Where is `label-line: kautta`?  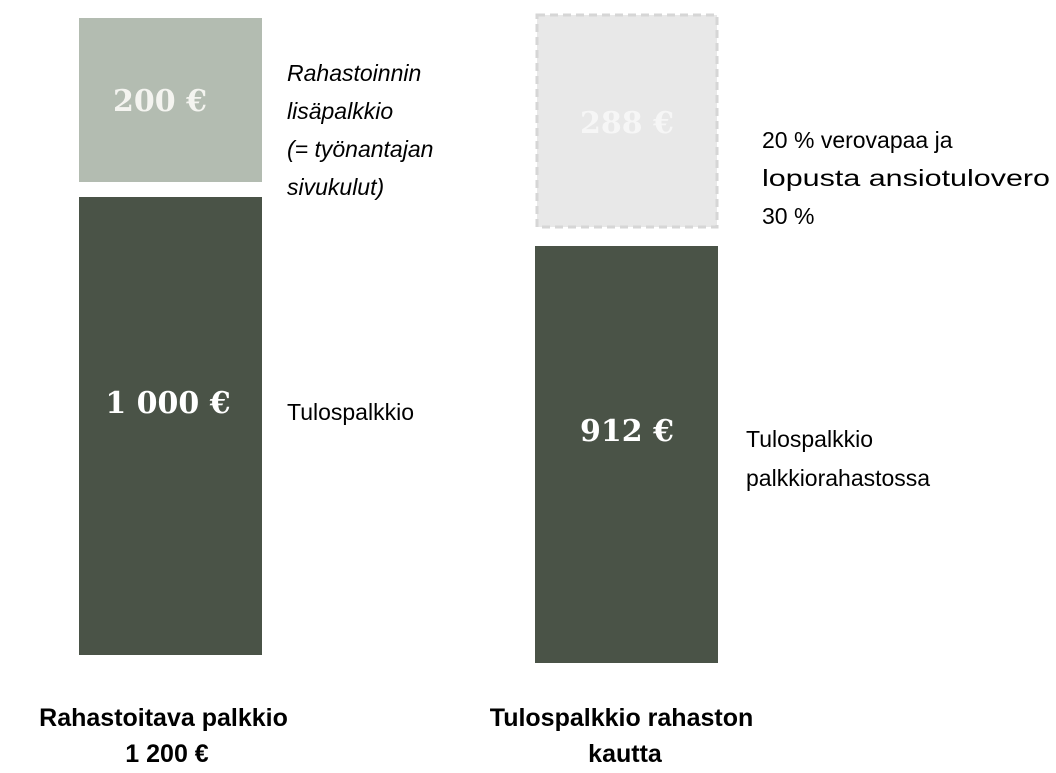 label-line: kautta is located at coordinates (625, 754).